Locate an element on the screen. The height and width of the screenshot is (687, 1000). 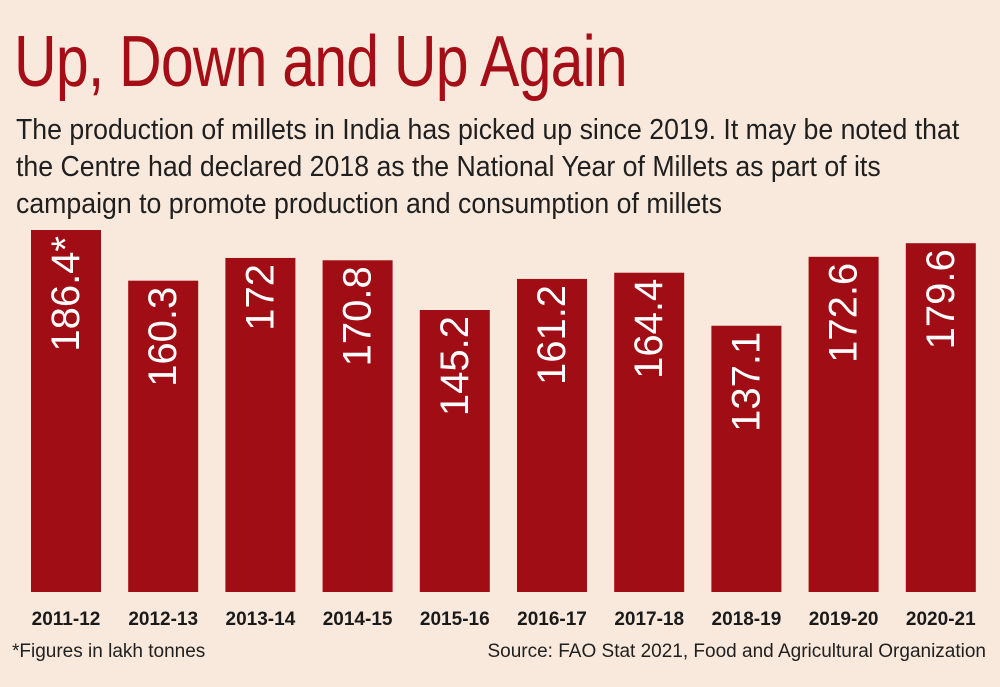
category-label: 2019-20 is located at coordinates (844, 619).